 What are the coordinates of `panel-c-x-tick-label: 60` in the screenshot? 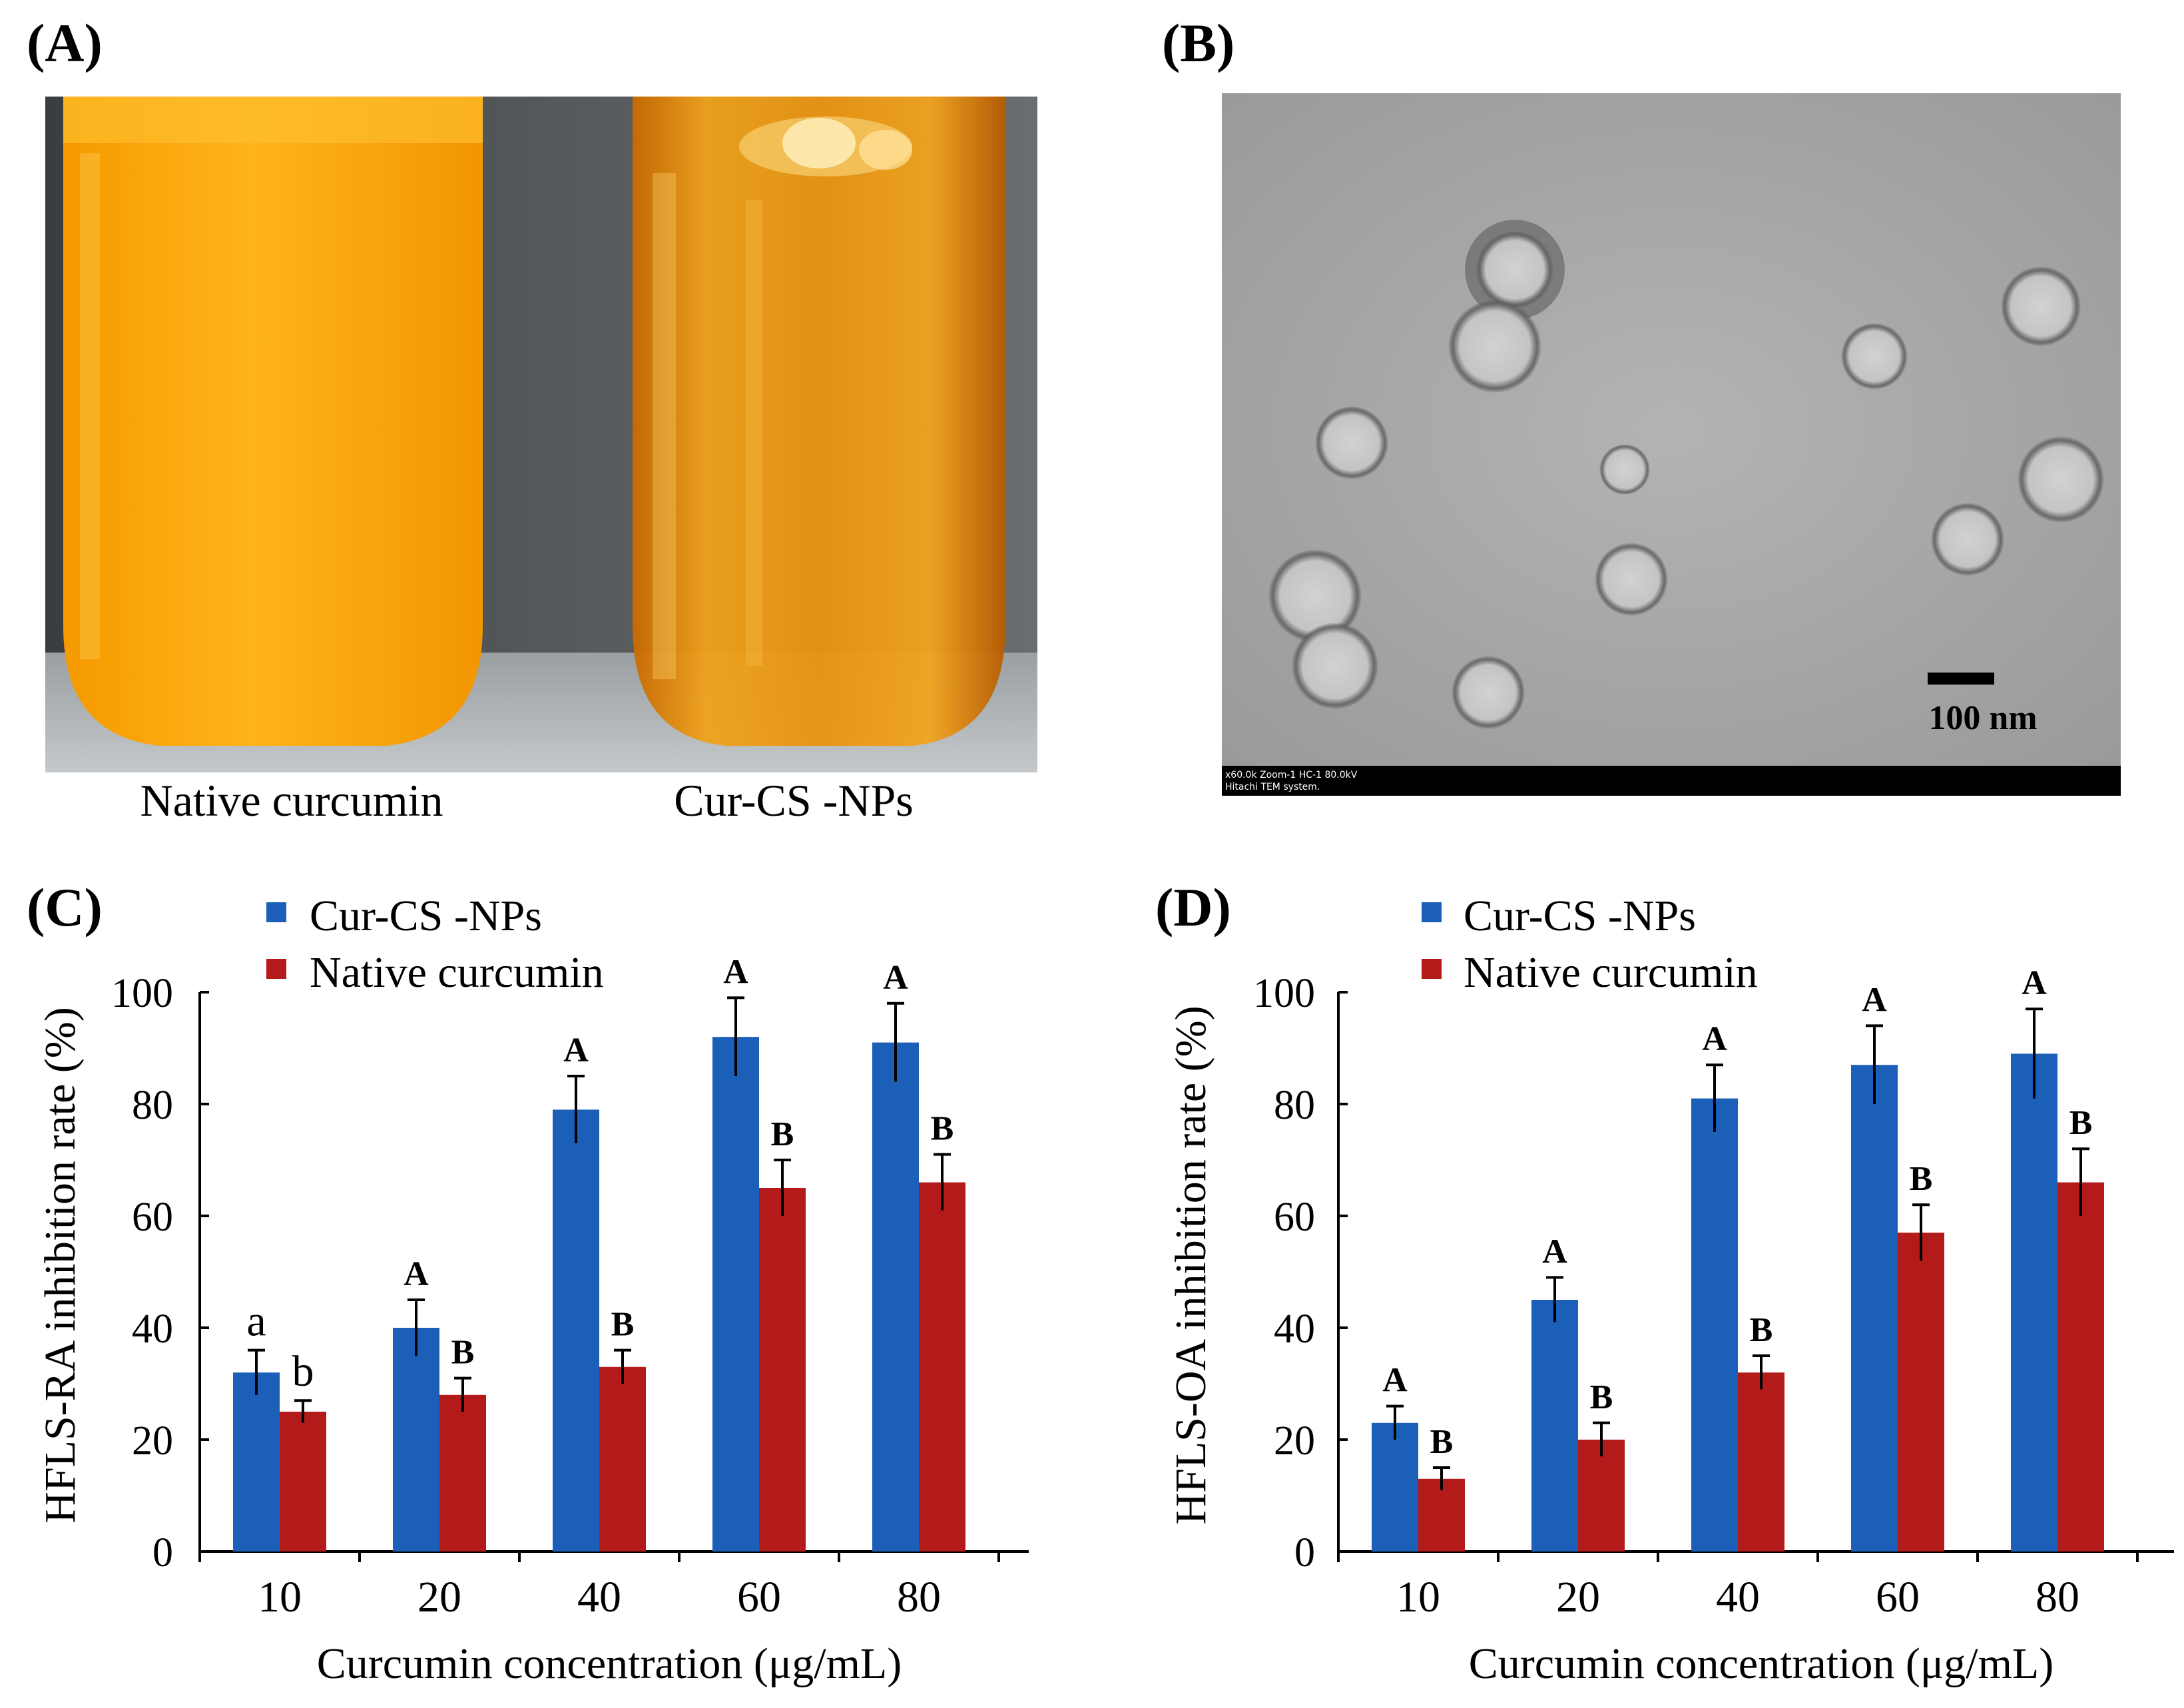 It's located at (759, 1597).